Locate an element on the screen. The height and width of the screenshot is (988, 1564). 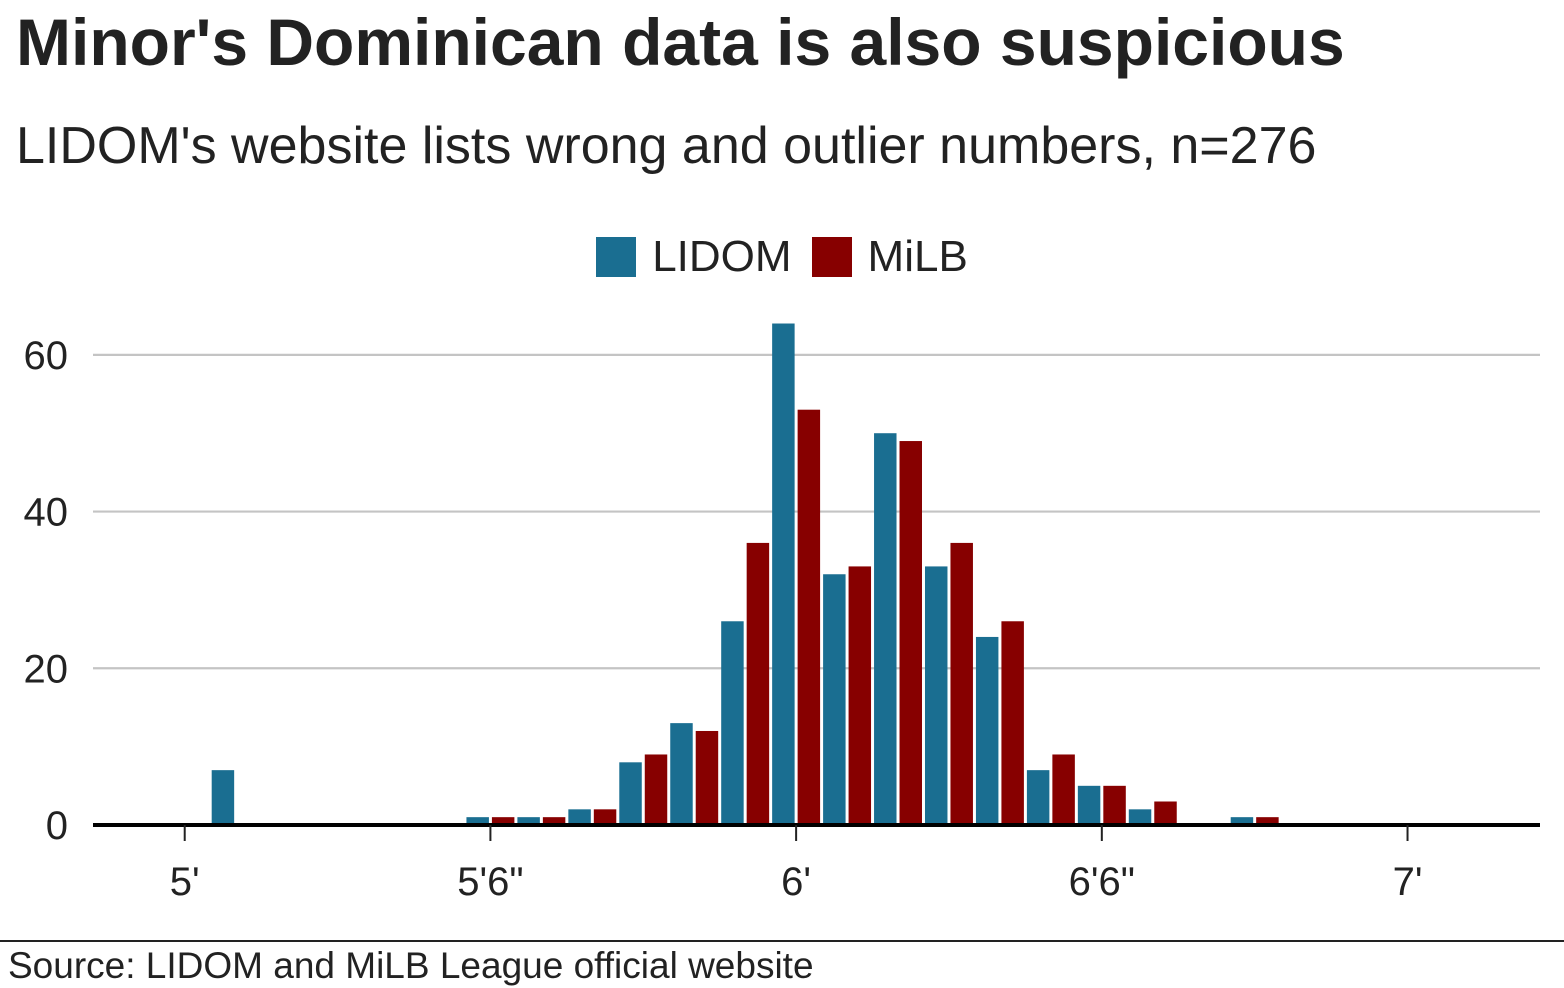
x-tick-label-72: 6' is located at coordinates (796, 882).